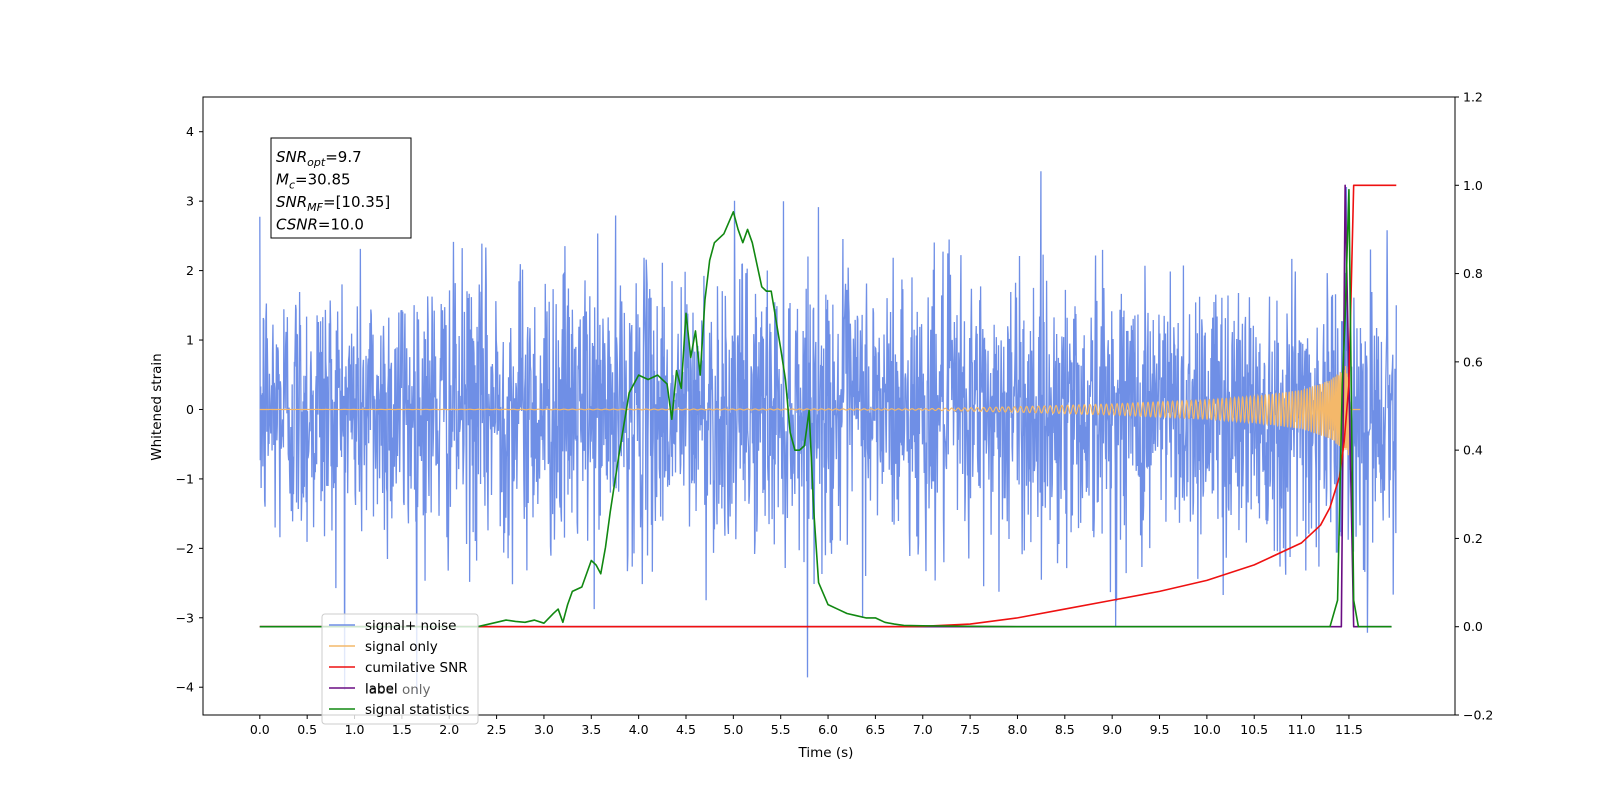 This screenshot has height=800, width=1600. I want to click on x-tick-label: 5.5, so click(781, 729).